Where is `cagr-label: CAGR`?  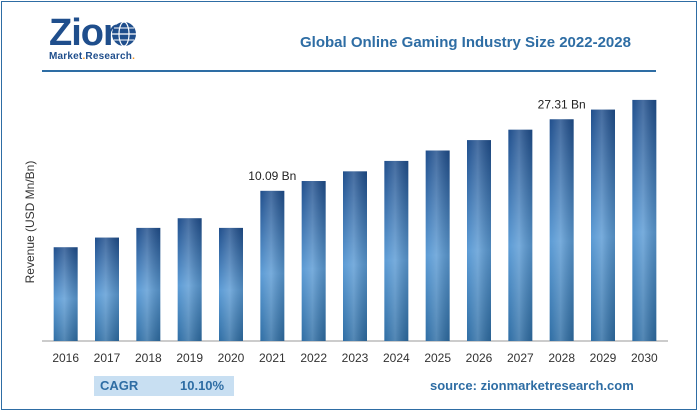
cagr-label: CAGR is located at coordinates (119, 385).